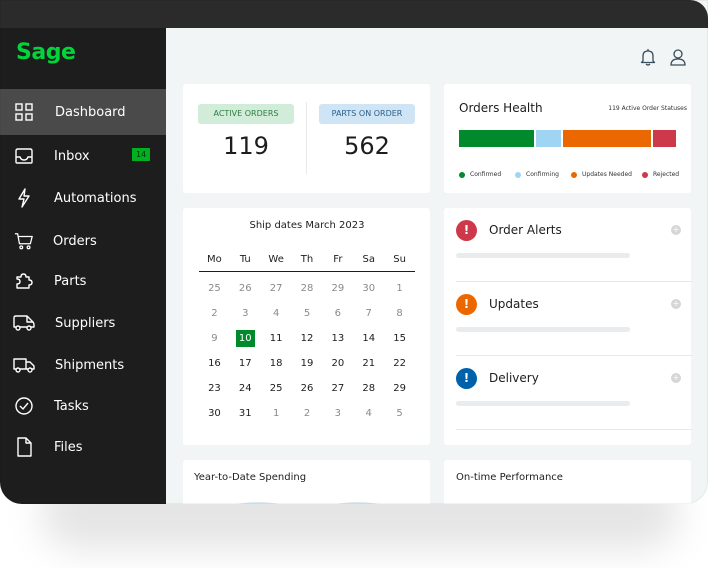 The width and height of the screenshot is (708, 568). Describe the element at coordinates (542, 174) in the screenshot. I see `legend-label: Confirming` at that location.